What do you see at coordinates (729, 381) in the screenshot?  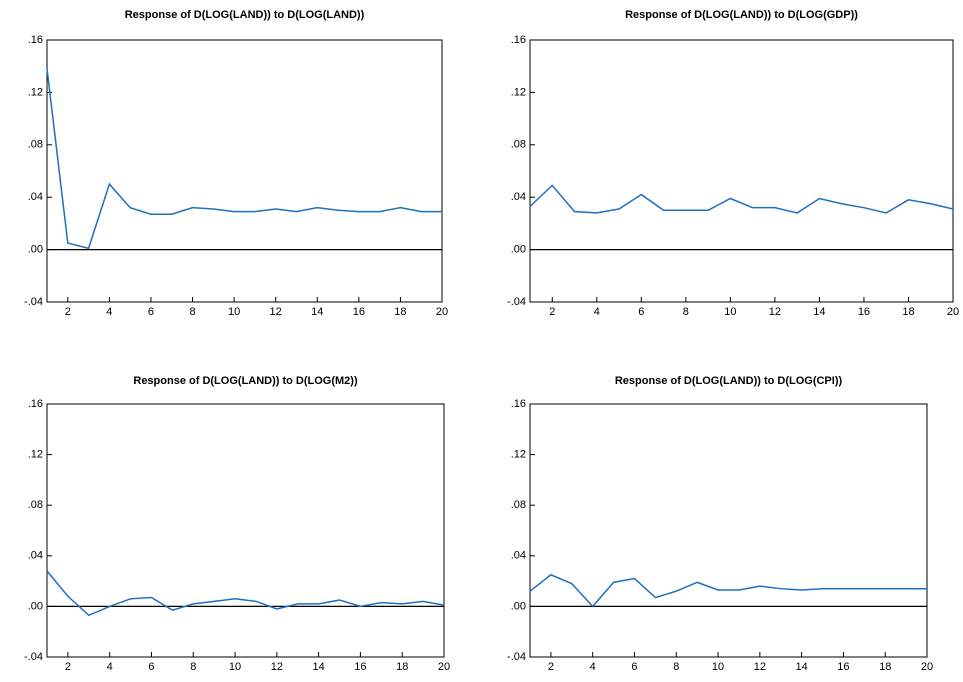 I see `chart-title: Response of D(LOG(LAND)) to D(LOG(CPI))` at bounding box center [729, 381].